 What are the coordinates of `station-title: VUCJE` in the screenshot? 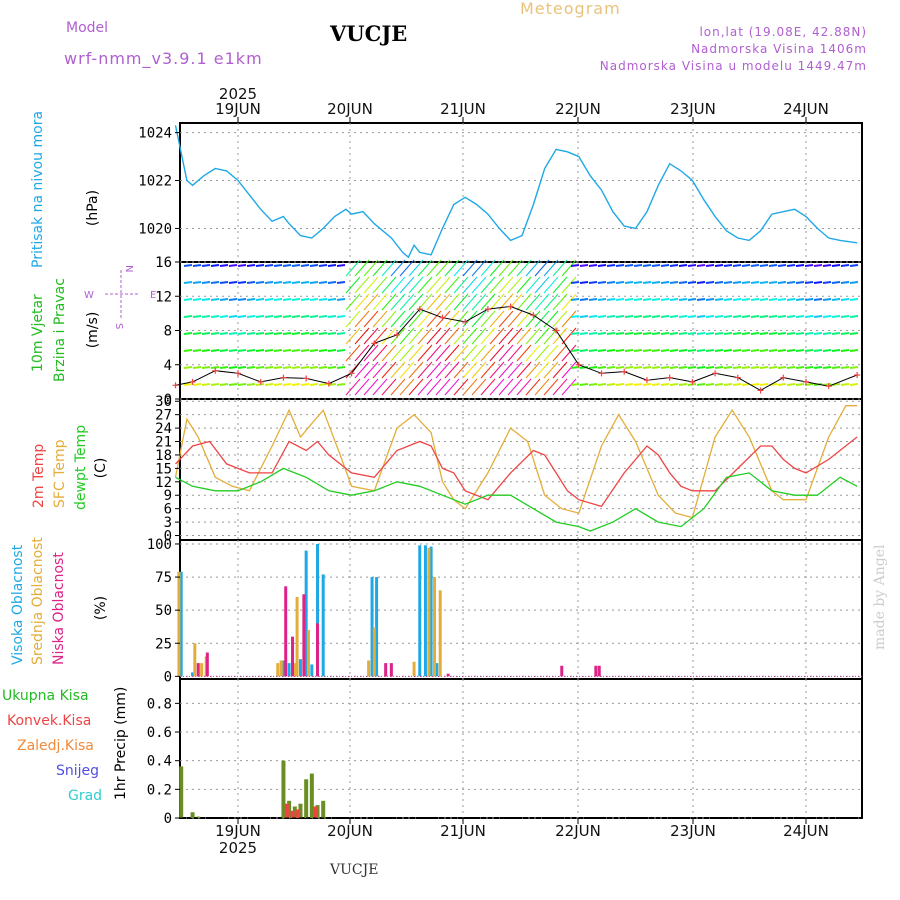 It's located at (369, 33).